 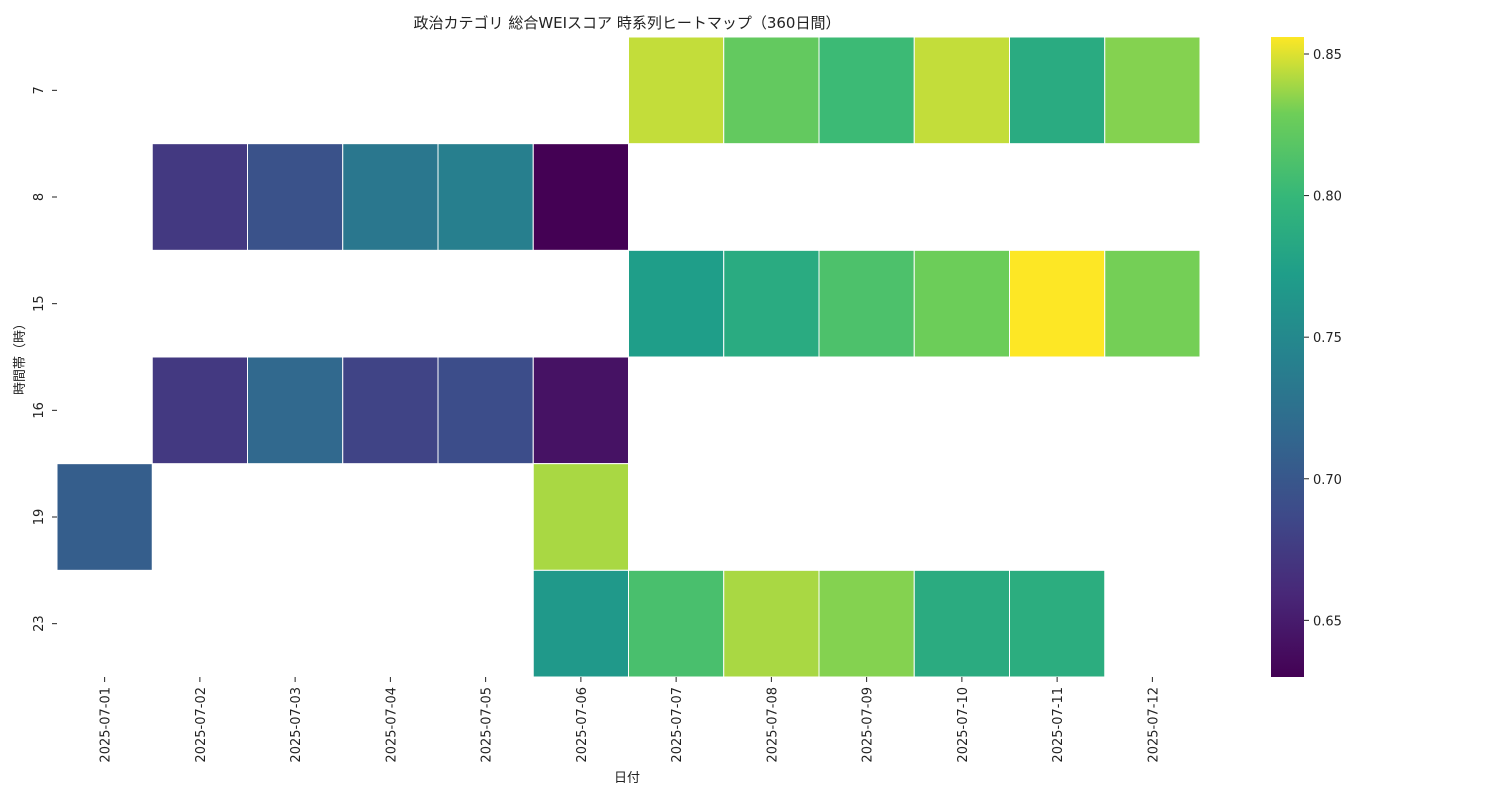 What do you see at coordinates (627, 23) in the screenshot?
I see `chart-title: 政治カテゴリ 総合WEIスコア 時系列ヒートマップ（360日間）` at bounding box center [627, 23].